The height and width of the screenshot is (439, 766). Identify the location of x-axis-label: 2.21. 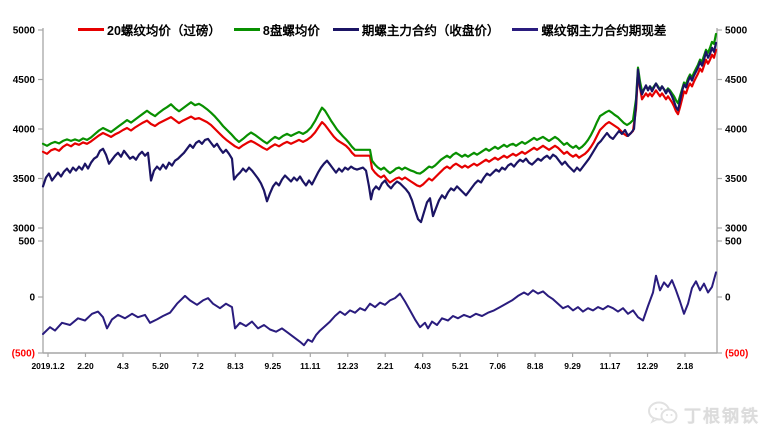
(385, 366).